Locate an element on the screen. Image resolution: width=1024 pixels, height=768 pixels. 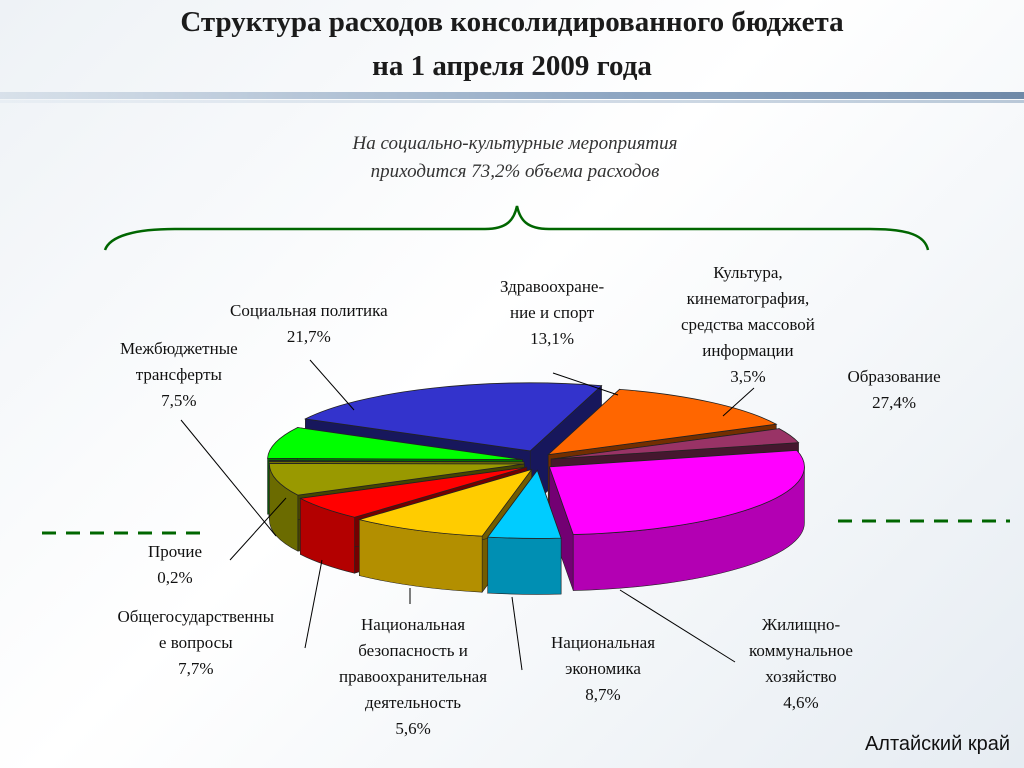
slice-label-line: безопасность и is located at coordinates (413, 650).